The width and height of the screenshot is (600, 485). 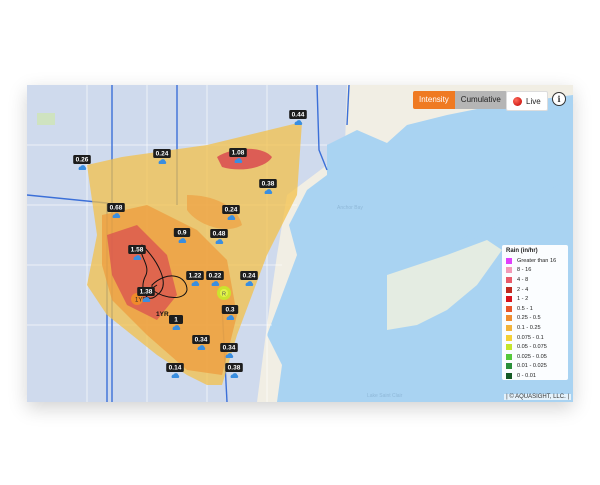 I want to click on gauge-value: 0.14, so click(x=175, y=368).